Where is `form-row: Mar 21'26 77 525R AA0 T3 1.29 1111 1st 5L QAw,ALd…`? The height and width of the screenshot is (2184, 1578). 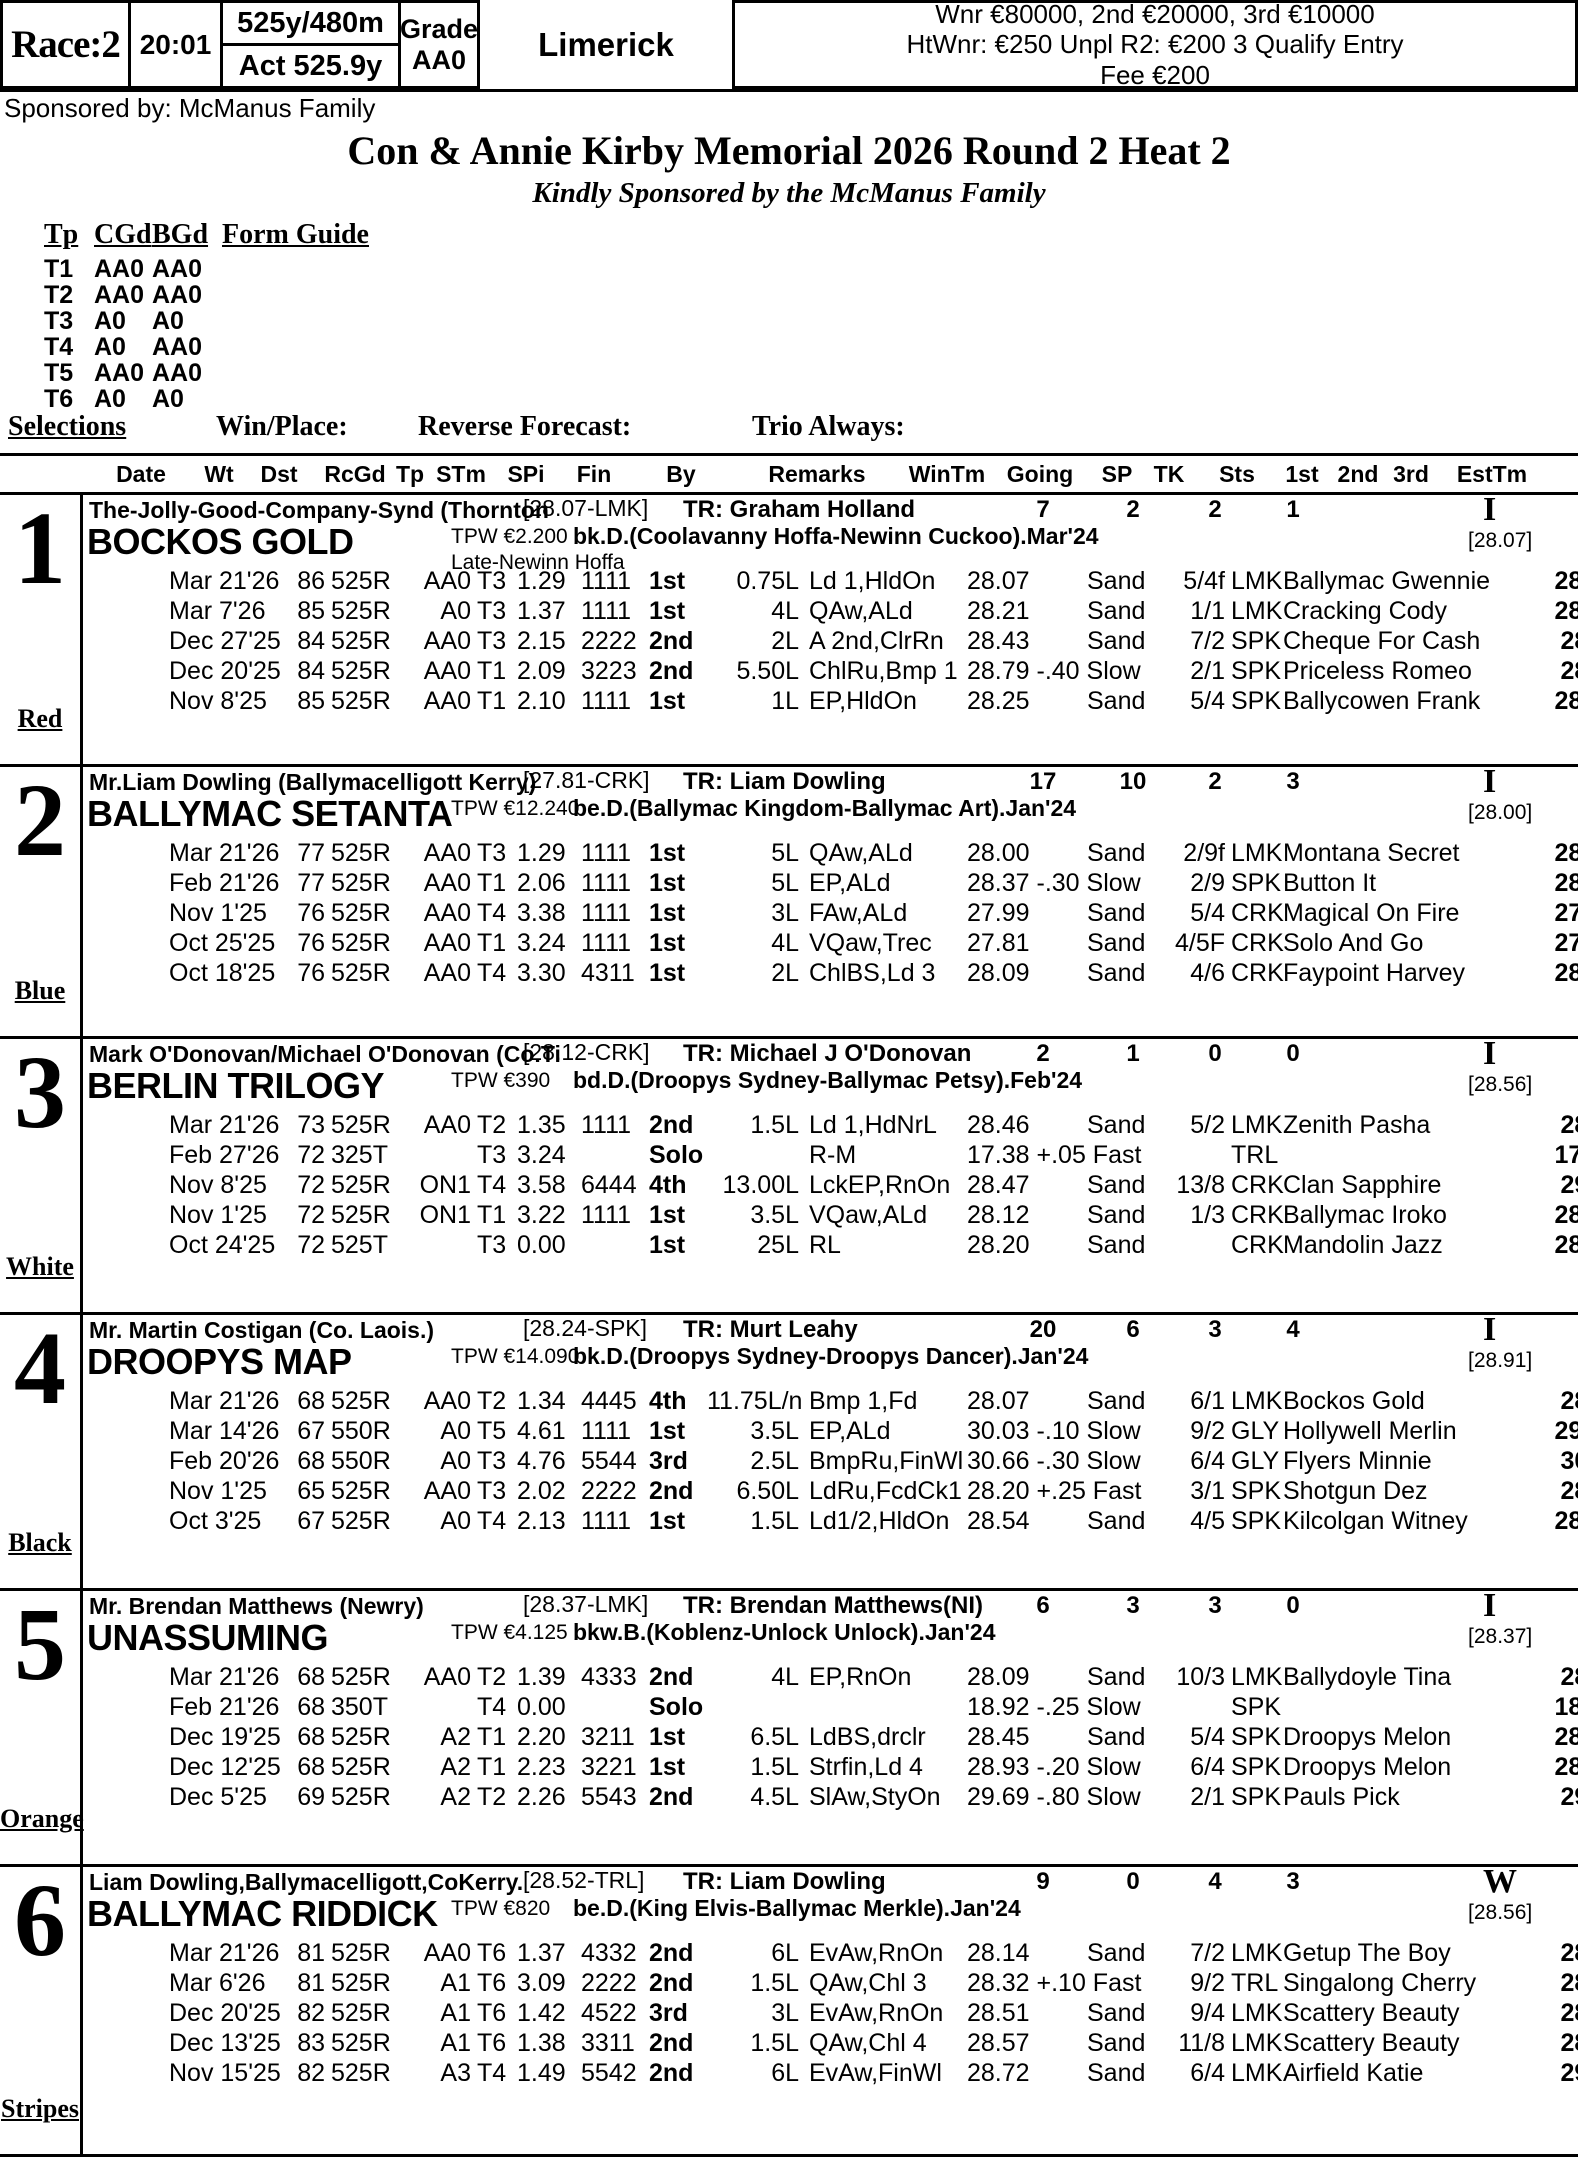 form-row: Mar 21'26 77 525R AA0 T3 1.29 1111 1st 5L QAw,ALd… is located at coordinates (830, 854).